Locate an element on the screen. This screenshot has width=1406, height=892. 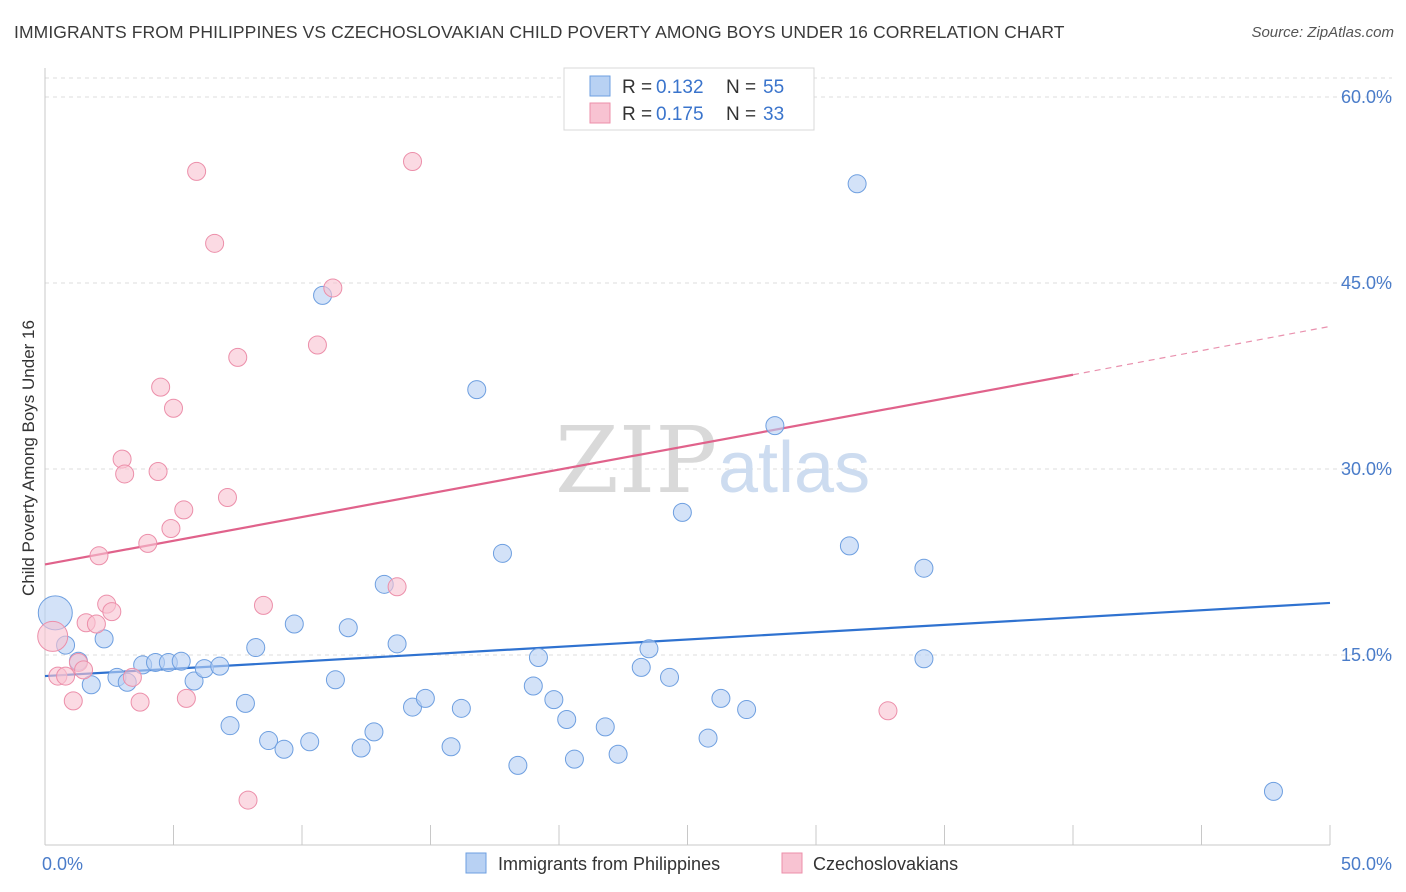
bottom-legend-swatch-blue is located at coordinates (476, 863).